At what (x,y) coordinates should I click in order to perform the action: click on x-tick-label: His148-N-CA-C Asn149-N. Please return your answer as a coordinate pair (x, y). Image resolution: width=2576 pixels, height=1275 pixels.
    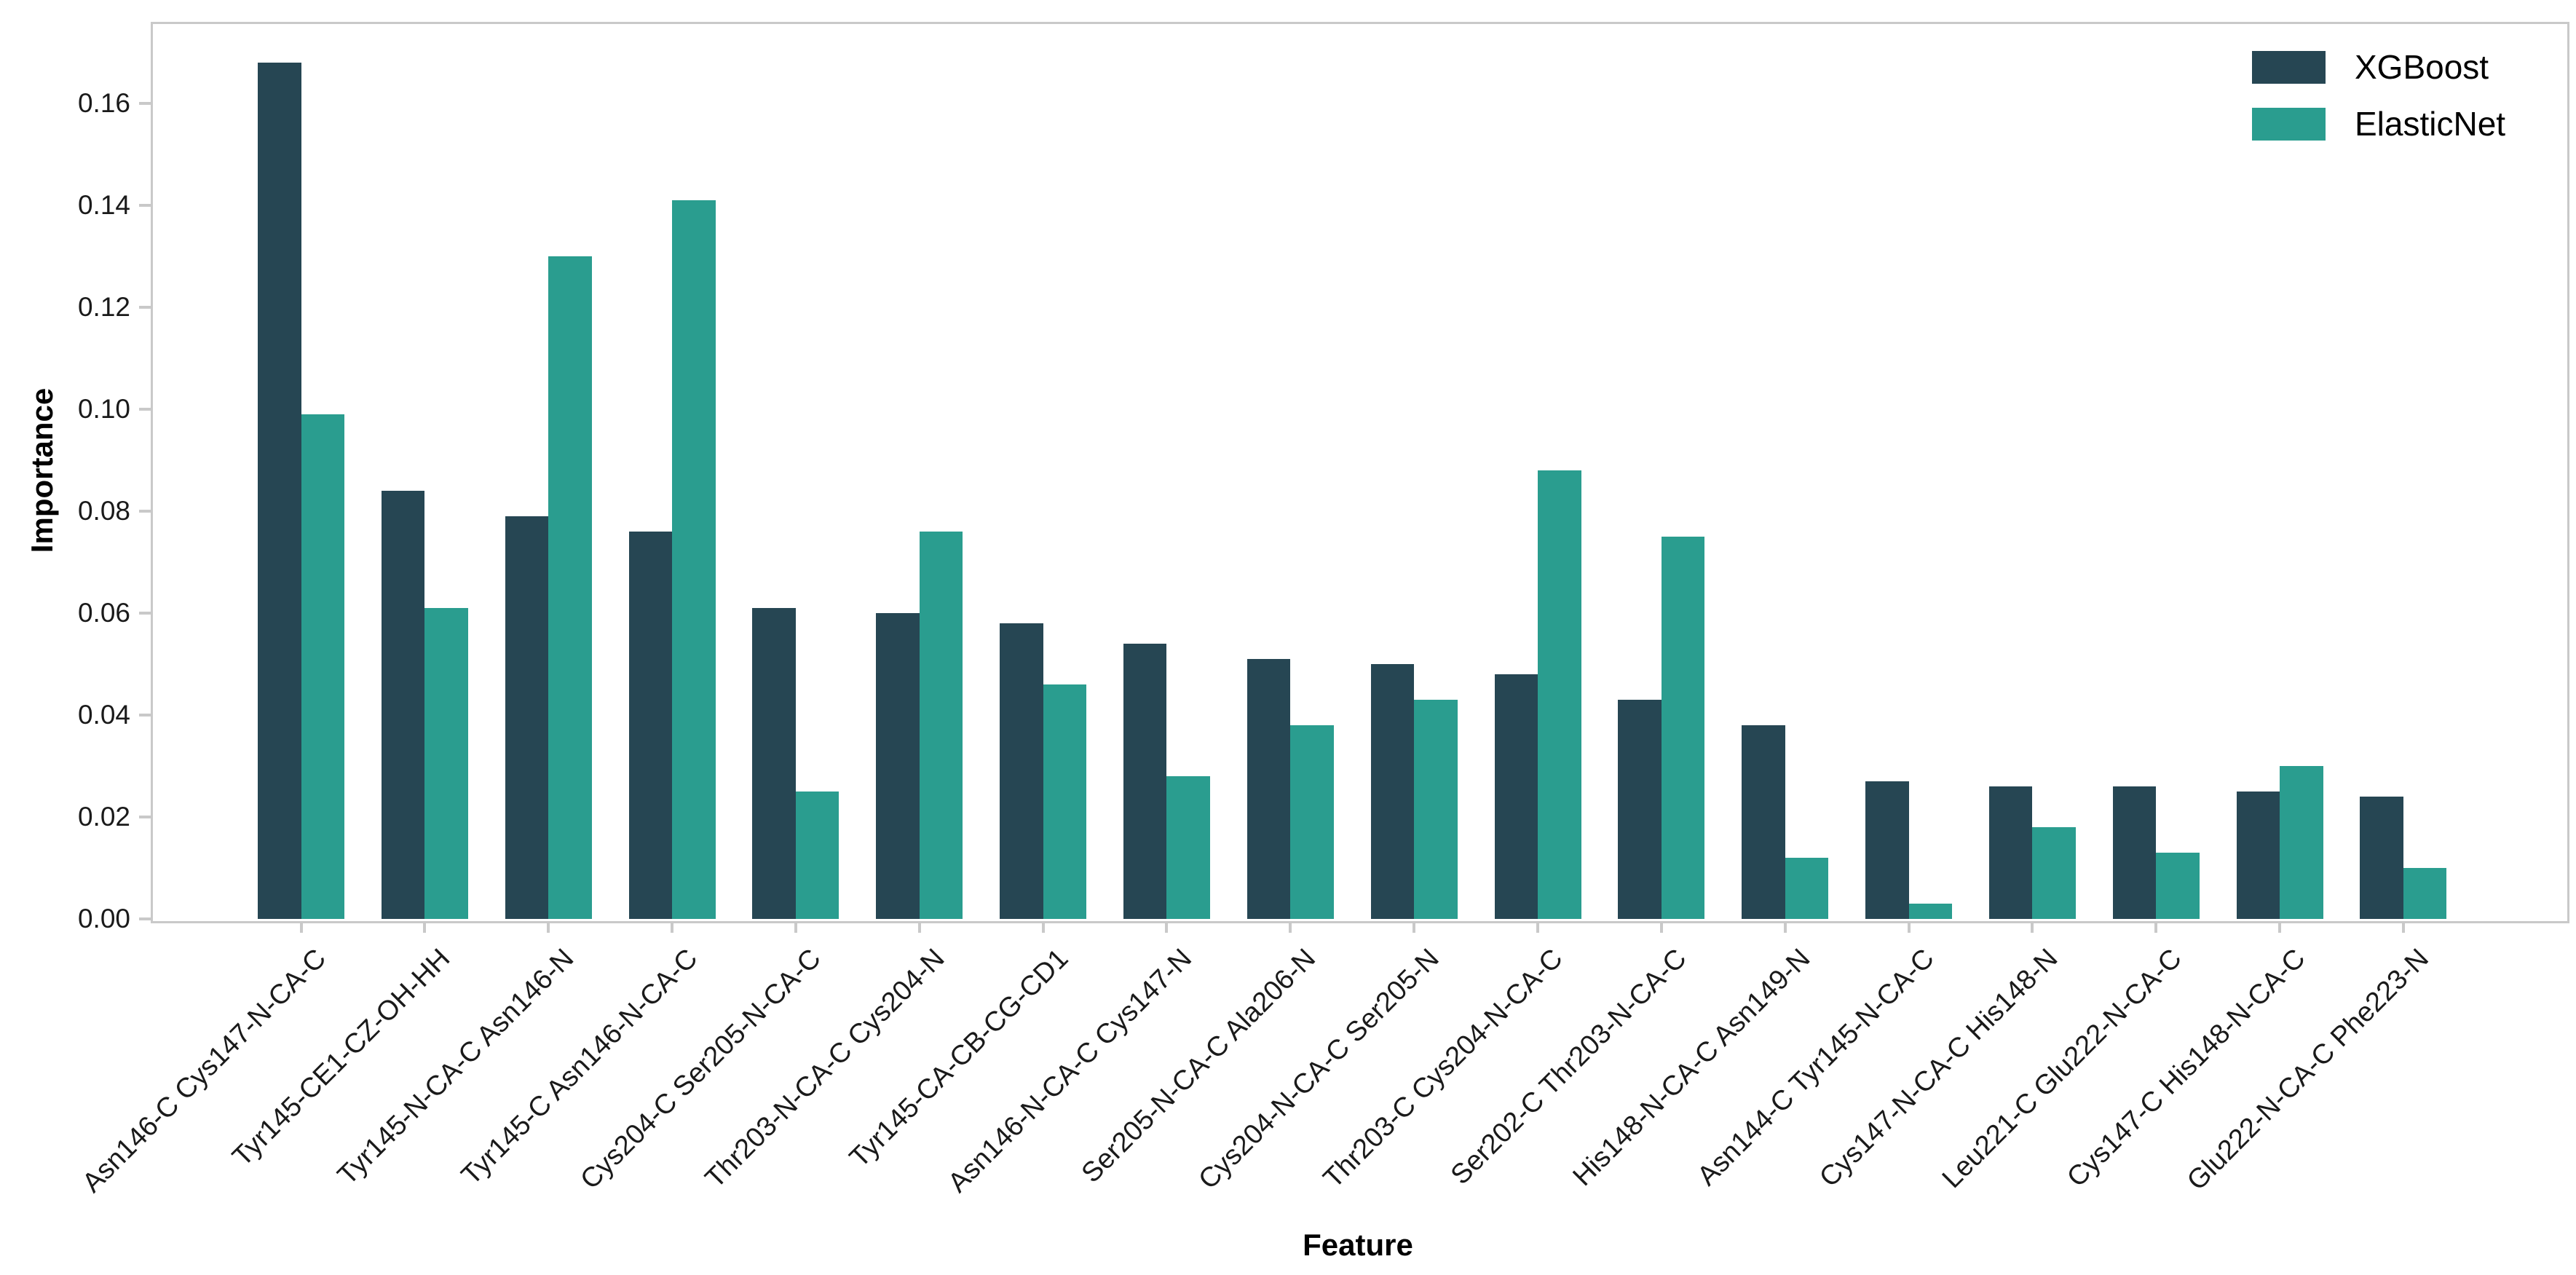
    Looking at the image, I should click on (1692, 1068).